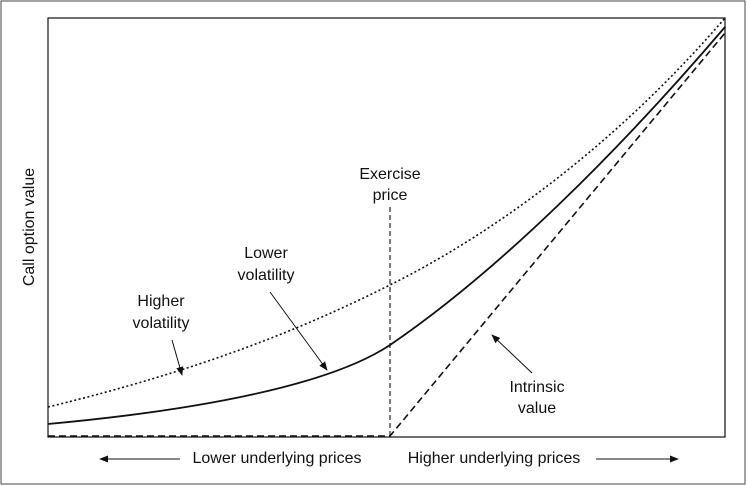  Describe the element at coordinates (389, 174) in the screenshot. I see `exercise-label: Exercise` at that location.